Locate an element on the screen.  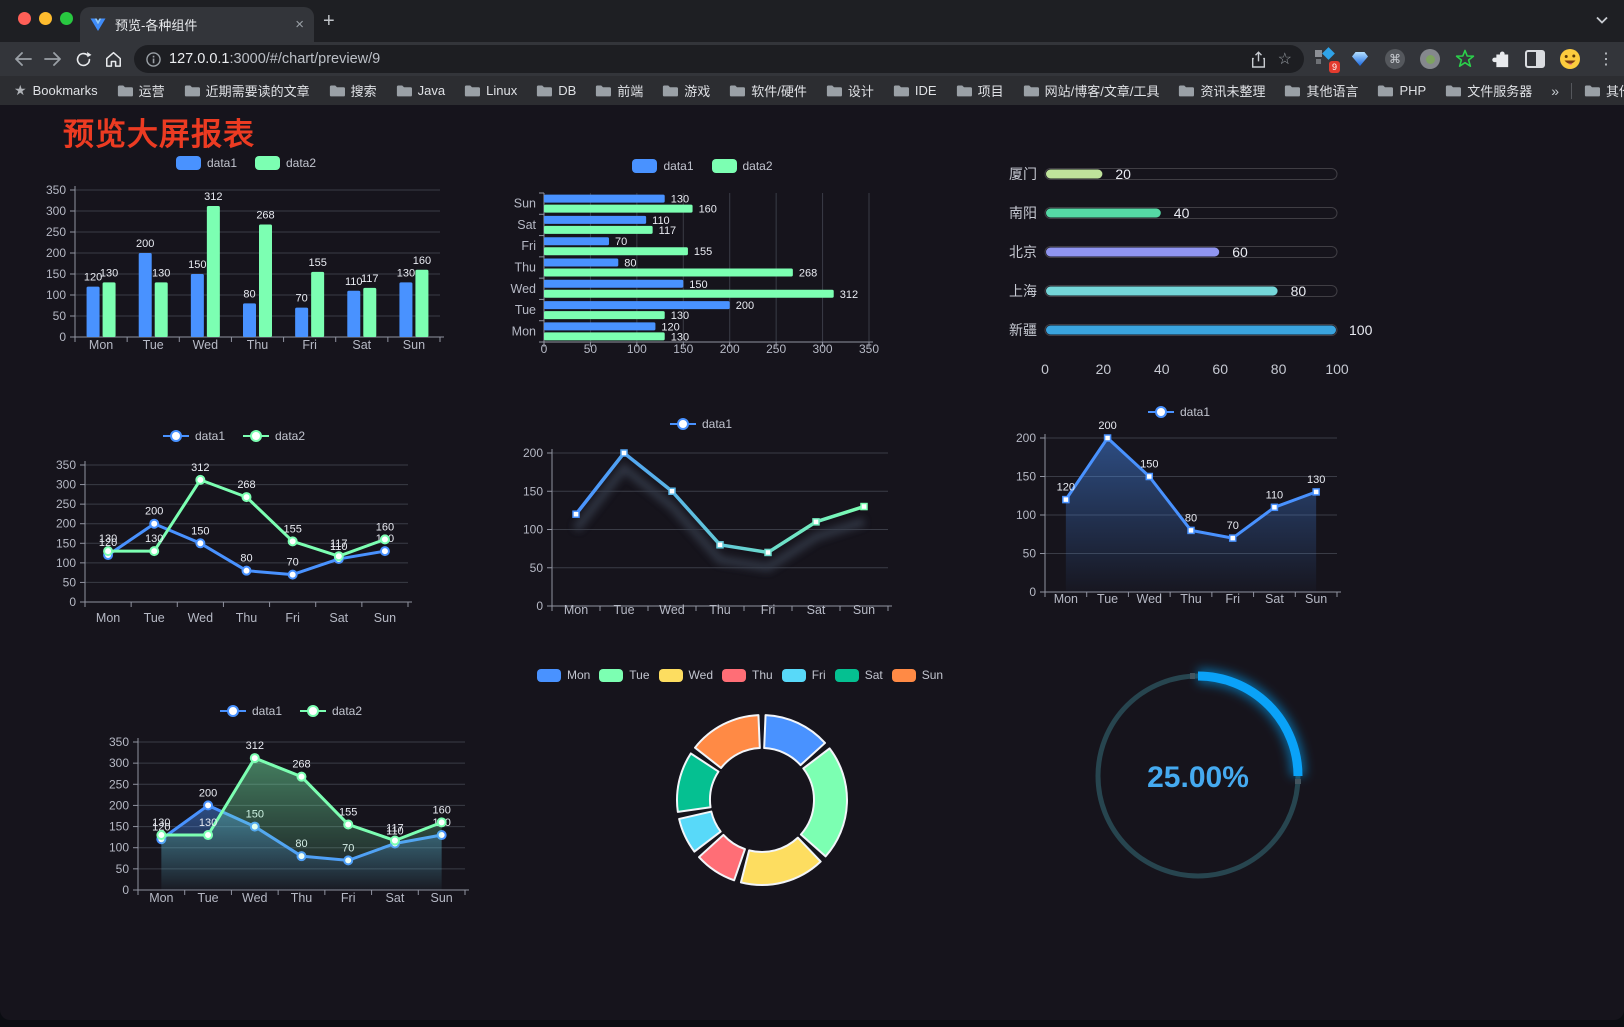
bookmark-folder-近期需要读的文章: 近期需要读的文章 is located at coordinates (247, 90).